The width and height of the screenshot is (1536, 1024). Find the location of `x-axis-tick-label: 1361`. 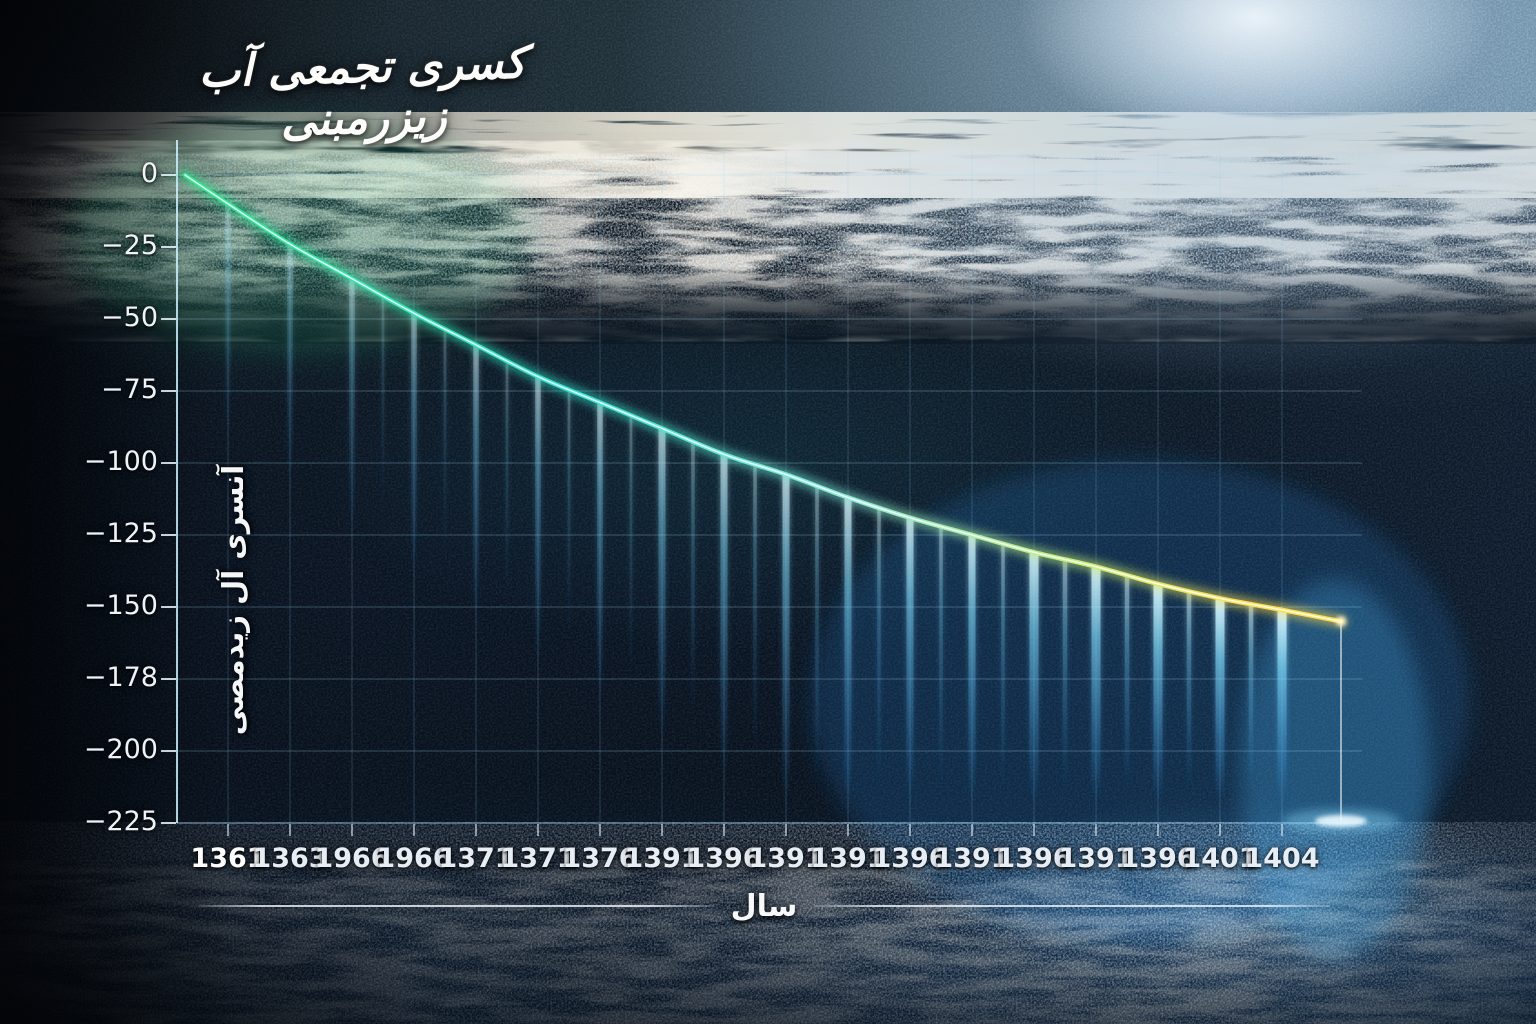

x-axis-tick-label: 1361 is located at coordinates (228, 858).